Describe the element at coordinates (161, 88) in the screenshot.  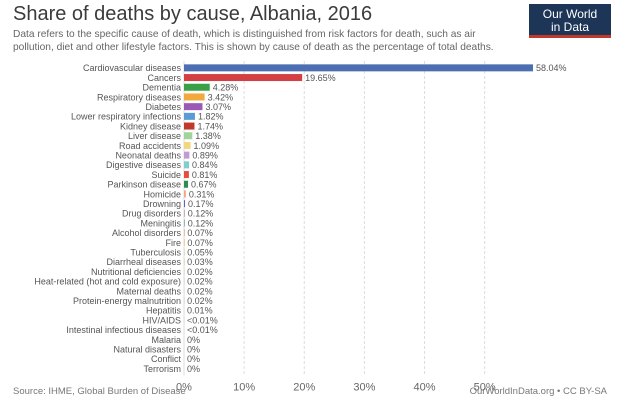
I see `category-label: Dementia` at that location.